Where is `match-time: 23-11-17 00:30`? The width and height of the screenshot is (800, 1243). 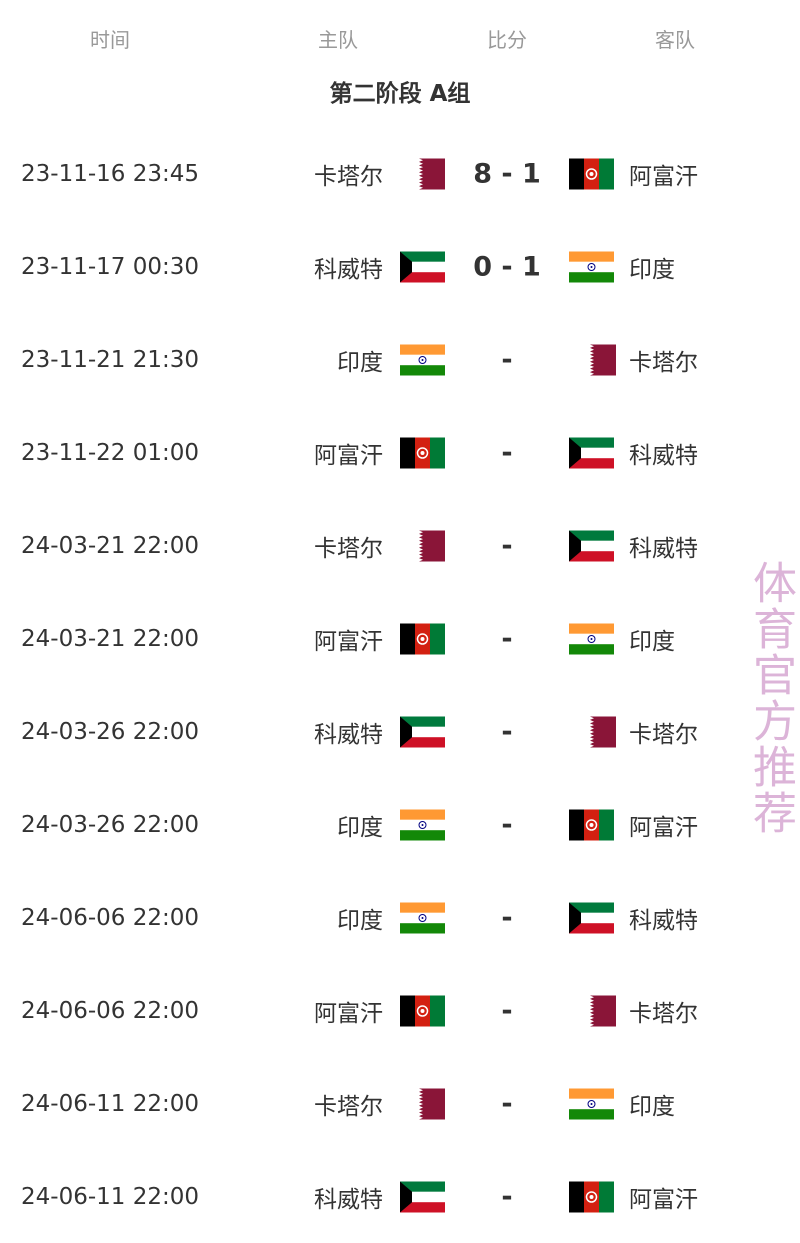
match-time: 23-11-17 00:30 is located at coordinates (110, 266).